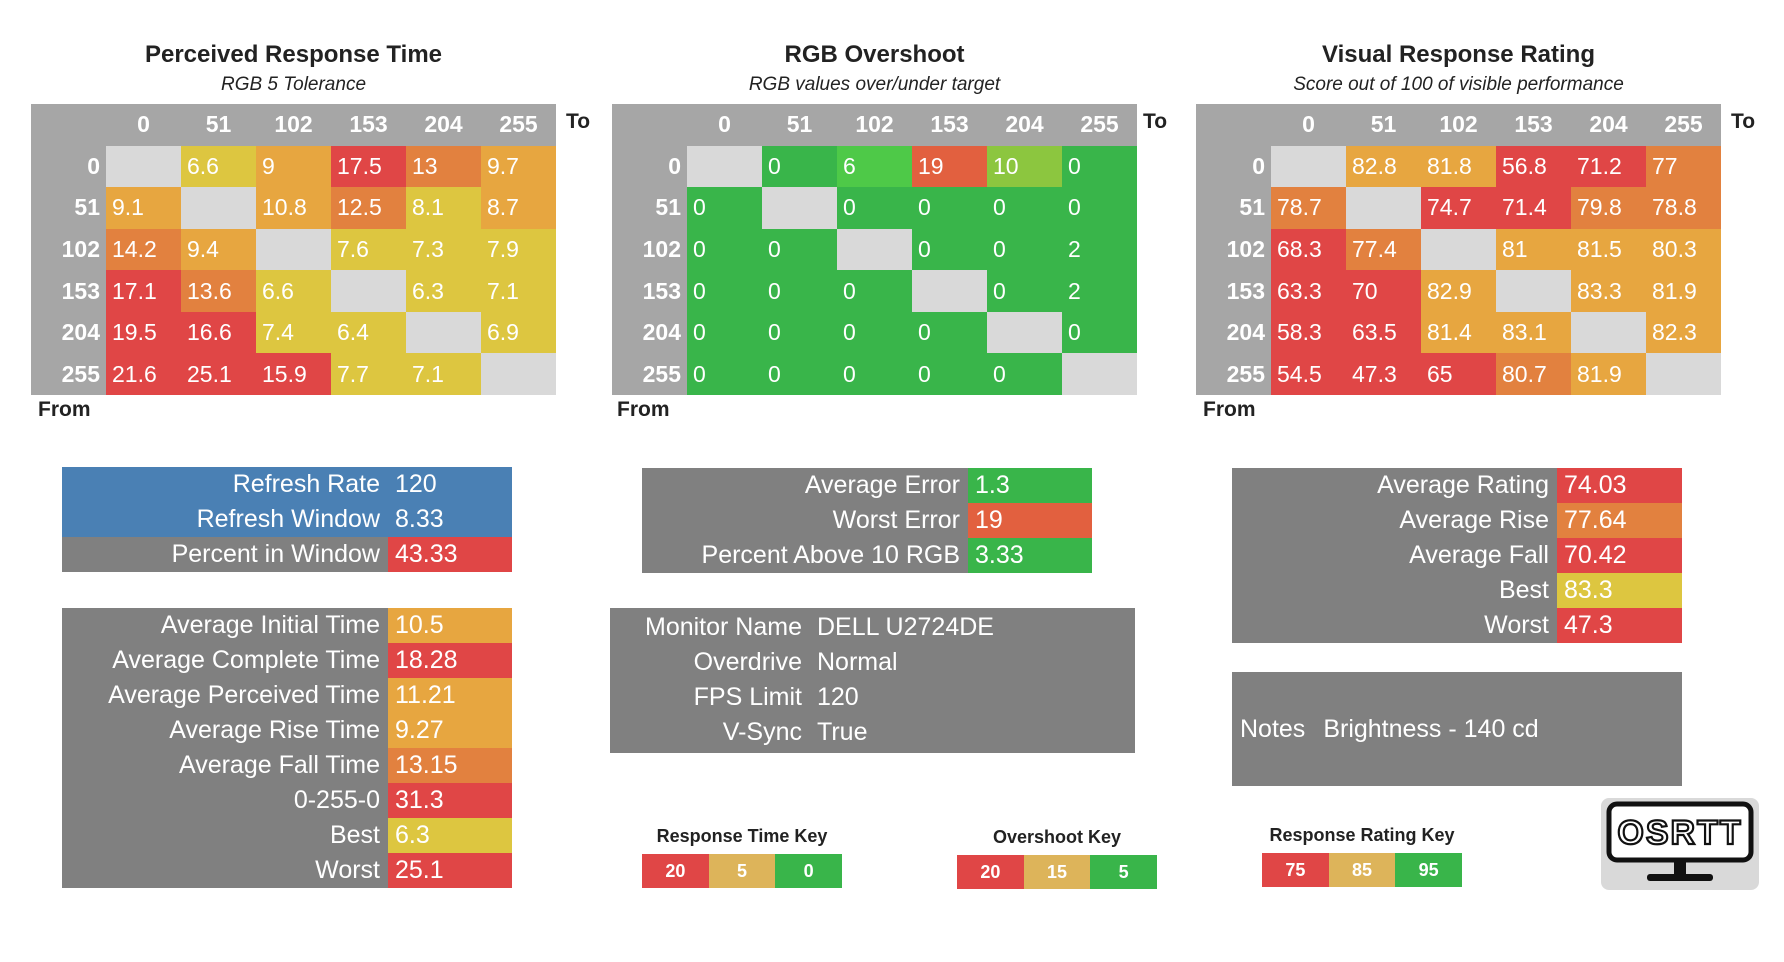 The width and height of the screenshot is (1784, 962). What do you see at coordinates (1308, 249) in the screenshot?
I see `matrix-cell: 68.3` at bounding box center [1308, 249].